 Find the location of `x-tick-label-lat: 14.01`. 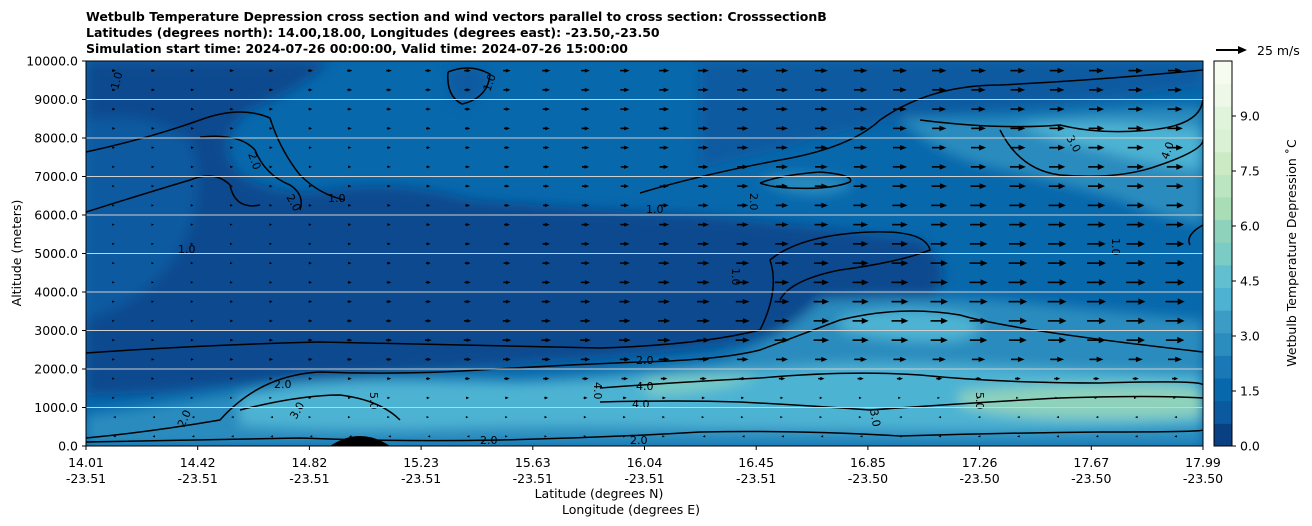

x-tick-label-lat: 14.01 is located at coordinates (86, 462).